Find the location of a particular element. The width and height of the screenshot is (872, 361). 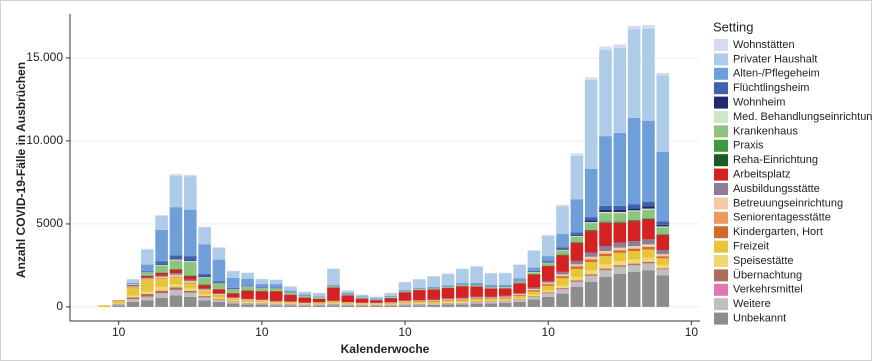

legend-label: Flüchtlingsheim is located at coordinates (771, 88).